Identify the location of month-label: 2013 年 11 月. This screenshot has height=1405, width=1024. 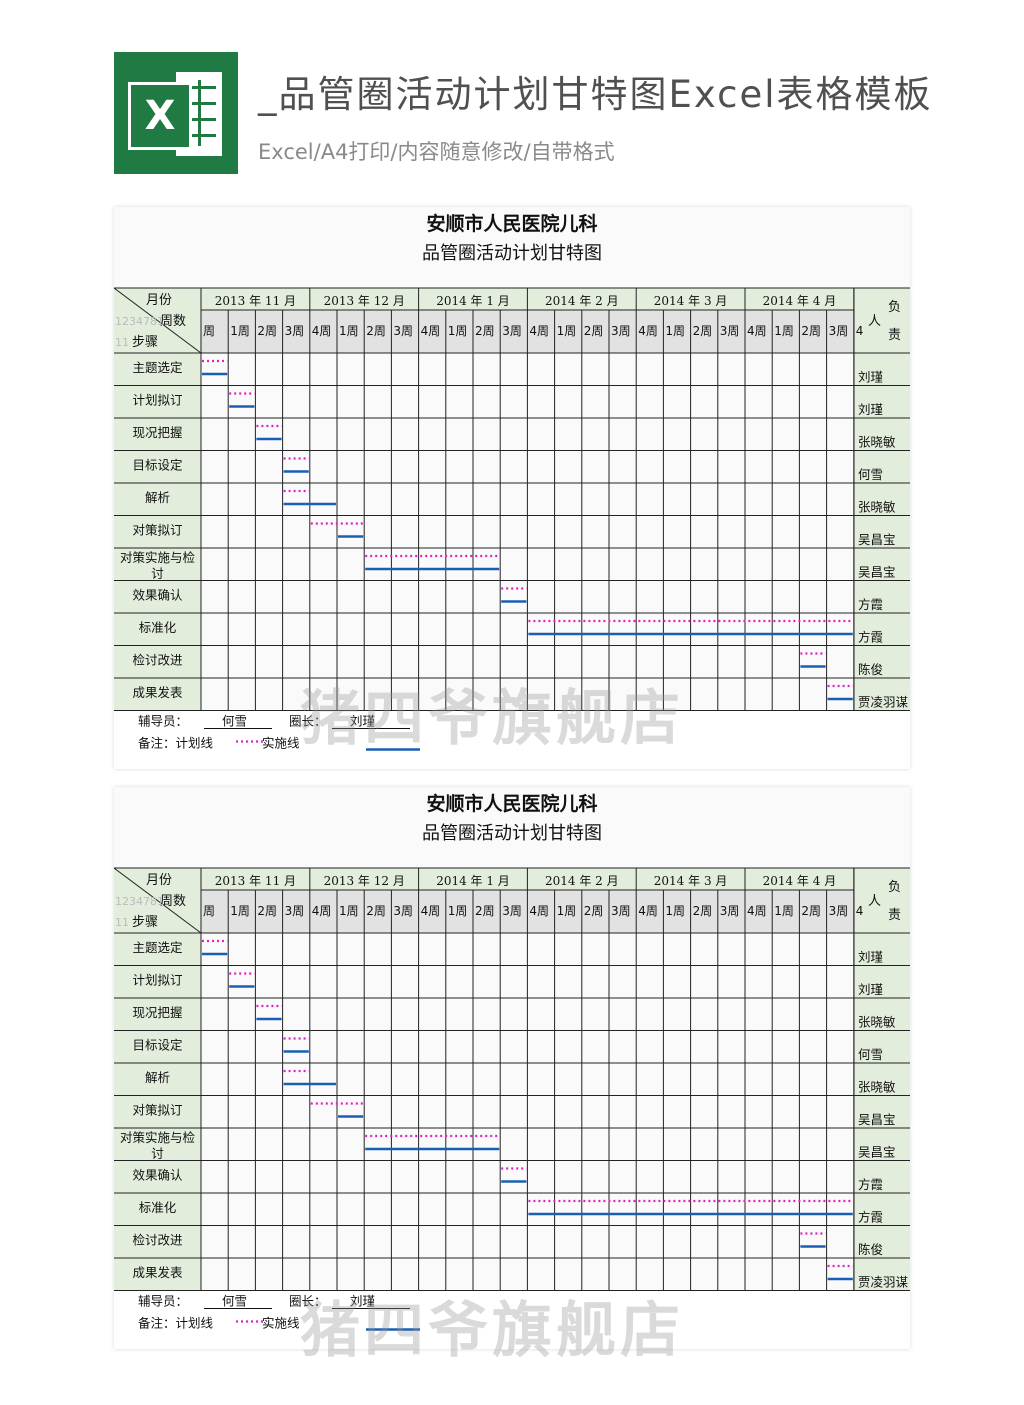
(255, 881).